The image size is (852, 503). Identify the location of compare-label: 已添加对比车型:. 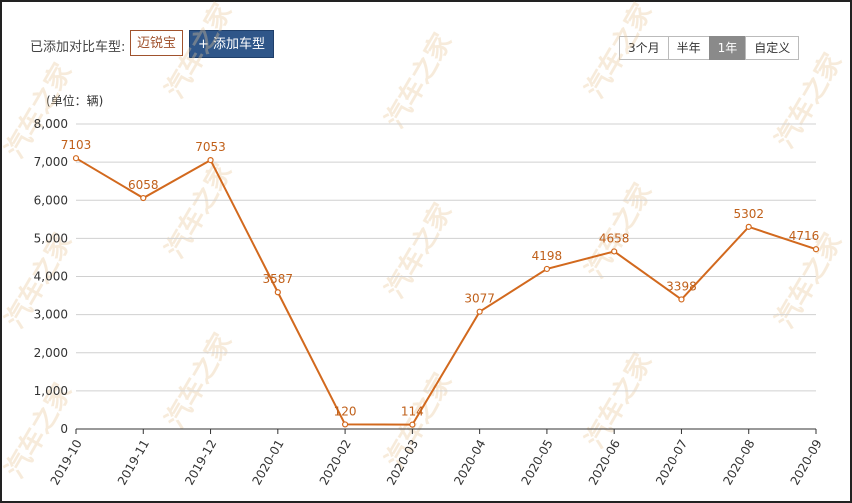
(78, 47).